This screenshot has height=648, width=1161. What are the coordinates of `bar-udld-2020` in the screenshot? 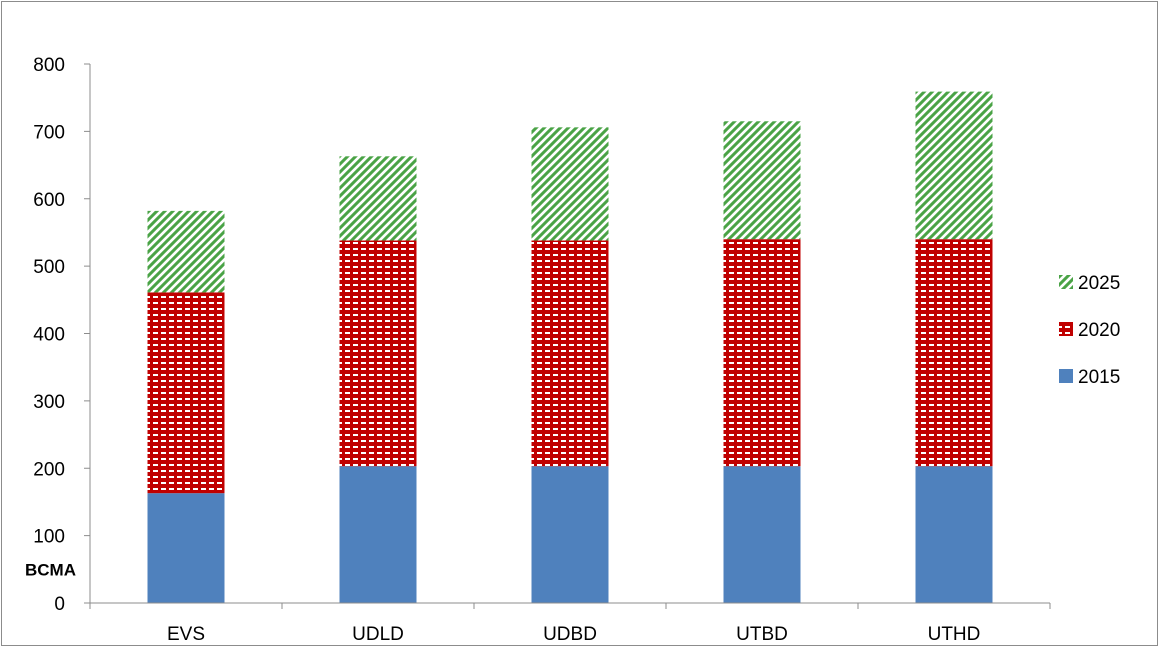 It's located at (378, 353).